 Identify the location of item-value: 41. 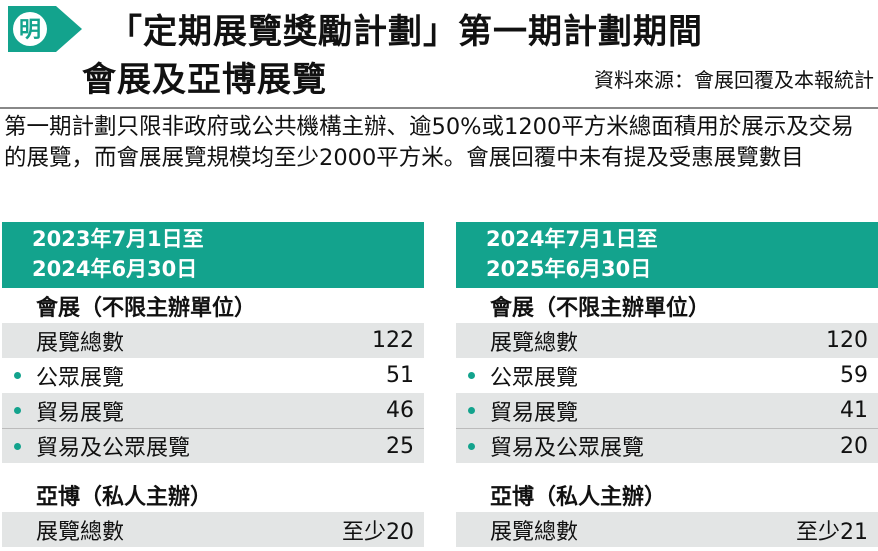
(854, 410).